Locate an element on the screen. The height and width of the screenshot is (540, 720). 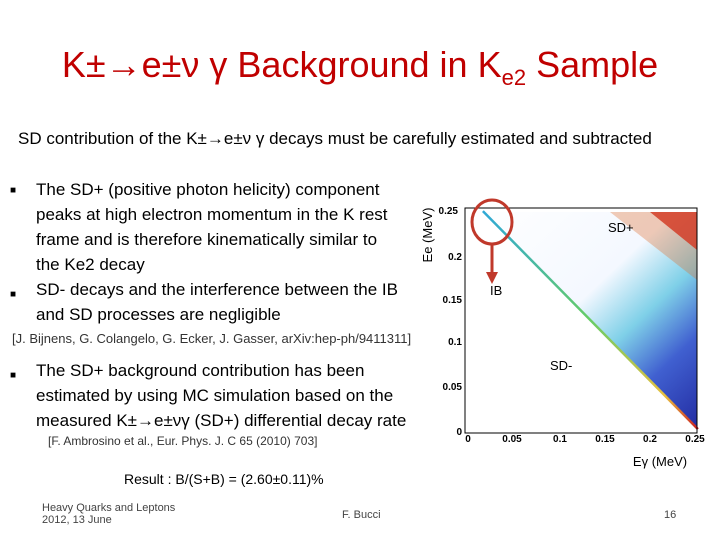
slide-title: K±→e±ν γ Background in Ke2 Sample is located at coordinates (360, 67).